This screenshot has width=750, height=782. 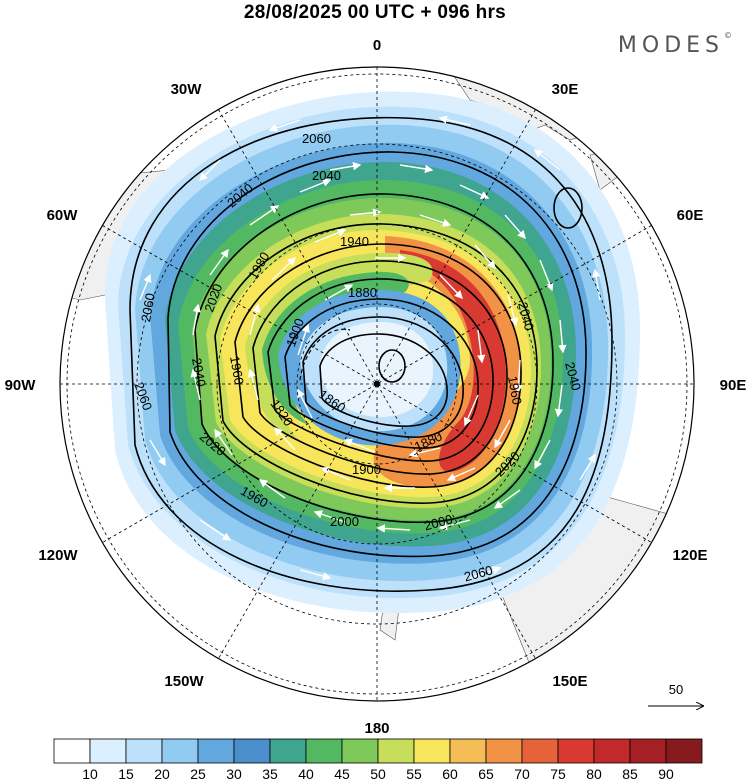 What do you see at coordinates (630, 774) in the screenshot?
I see `colorbar-tick-label: 85` at bounding box center [630, 774].